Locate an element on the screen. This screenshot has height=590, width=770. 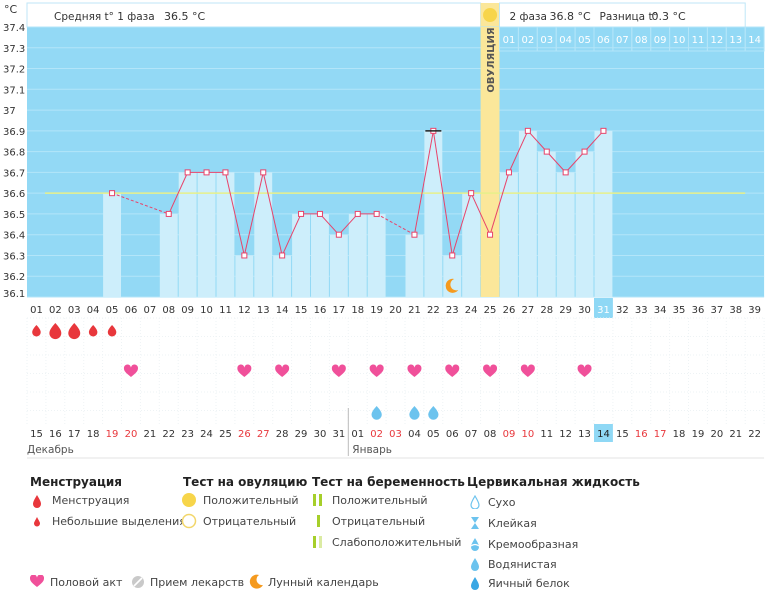
legend-moon: Лунный календарь is located at coordinates (323, 582).